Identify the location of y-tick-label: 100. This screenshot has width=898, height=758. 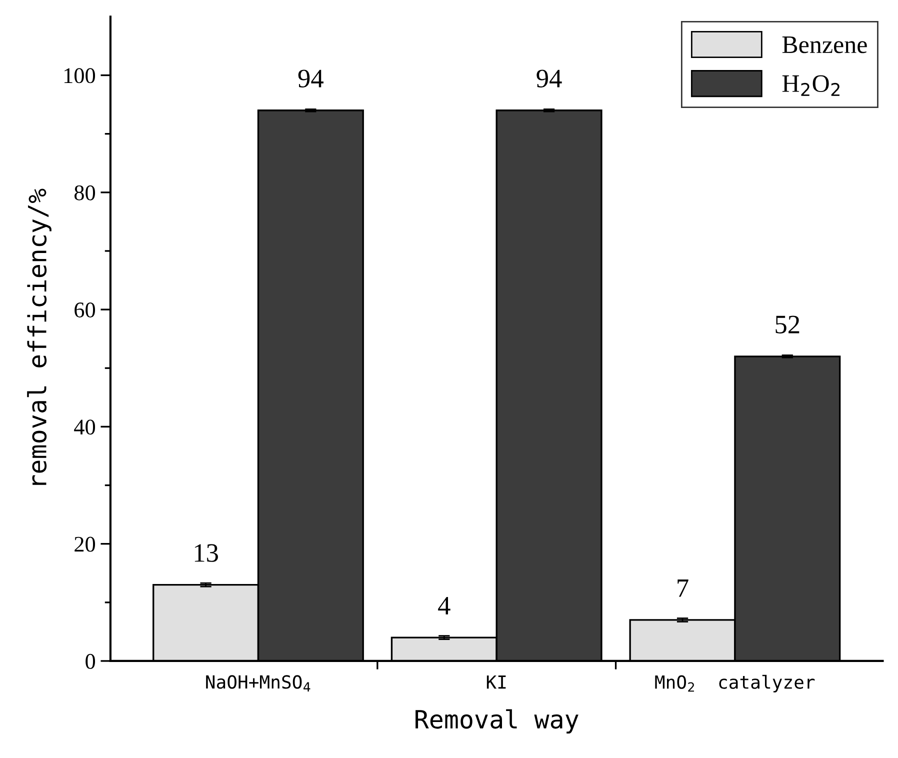
(80, 76).